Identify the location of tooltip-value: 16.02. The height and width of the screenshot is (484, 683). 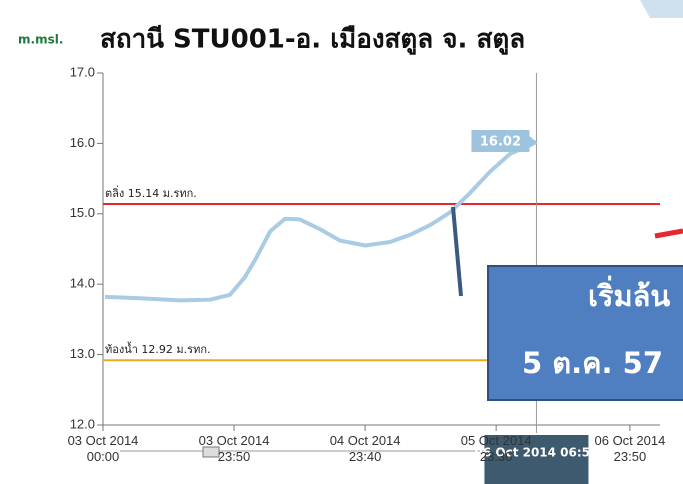
(500, 141).